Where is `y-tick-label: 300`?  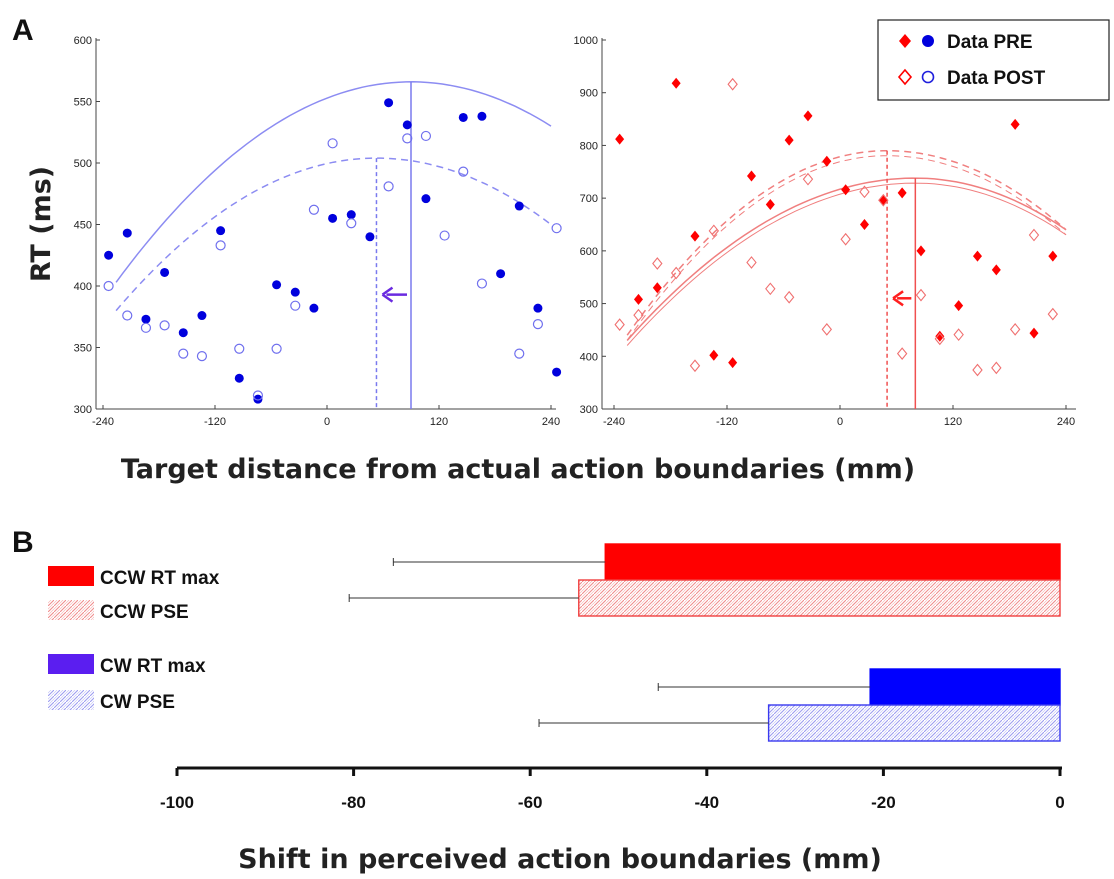
y-tick-label: 300 is located at coordinates (83, 410).